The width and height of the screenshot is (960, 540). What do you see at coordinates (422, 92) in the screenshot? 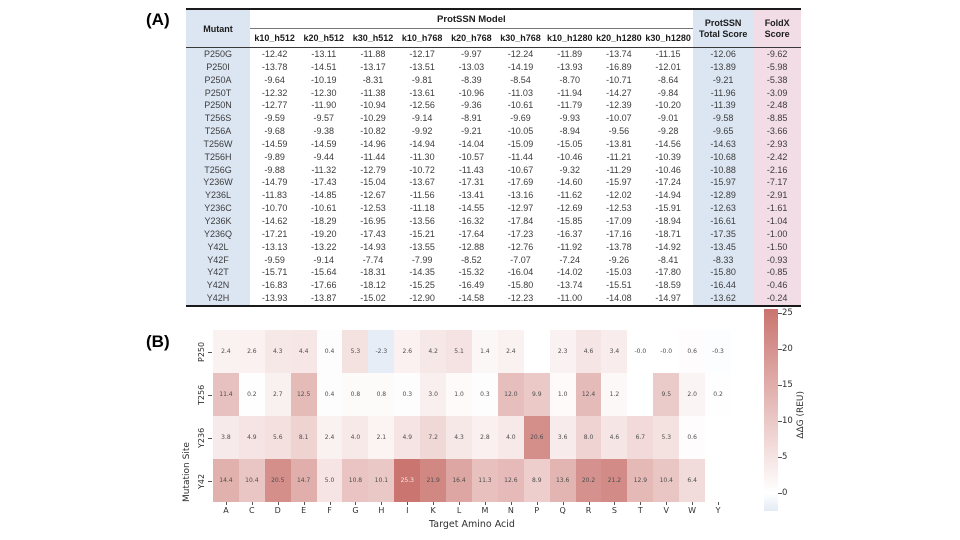
I see `score-cell: -13.61` at bounding box center [422, 92].